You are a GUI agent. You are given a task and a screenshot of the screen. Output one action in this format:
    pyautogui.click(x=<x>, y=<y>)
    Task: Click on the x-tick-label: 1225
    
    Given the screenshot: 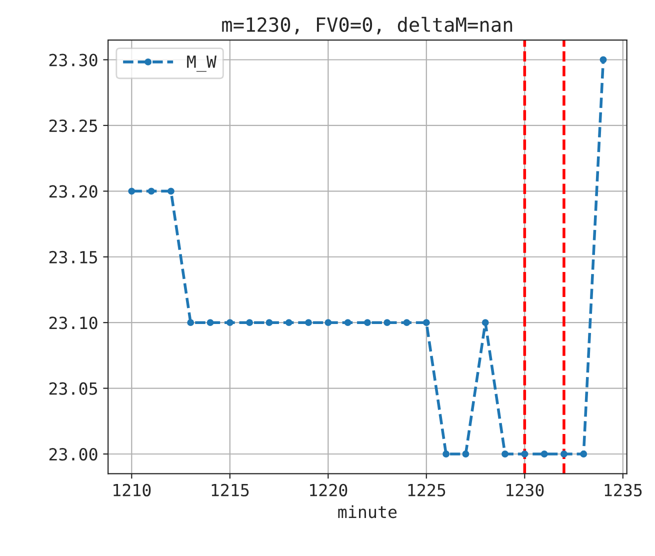 What is the action you would take?
    pyautogui.click(x=427, y=490)
    